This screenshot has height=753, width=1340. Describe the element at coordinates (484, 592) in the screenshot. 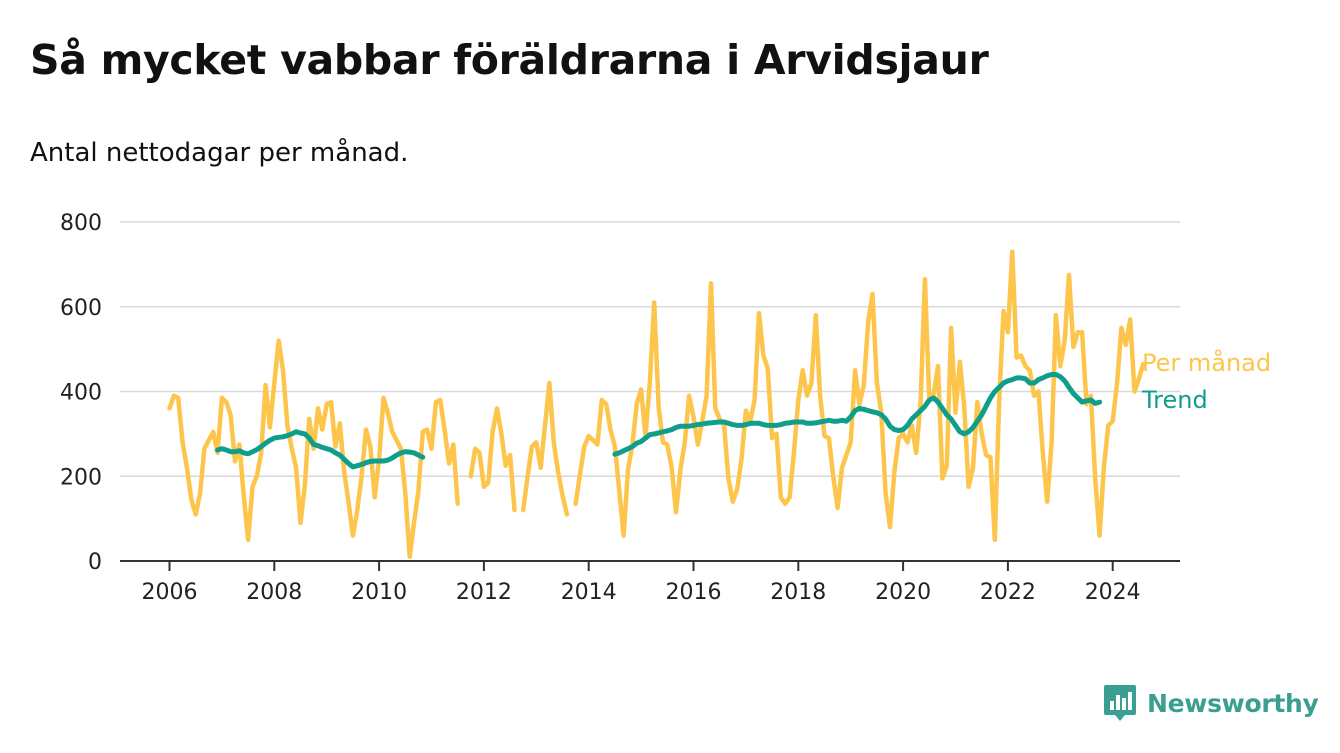

I see `x-tick-label: 2012` at that location.